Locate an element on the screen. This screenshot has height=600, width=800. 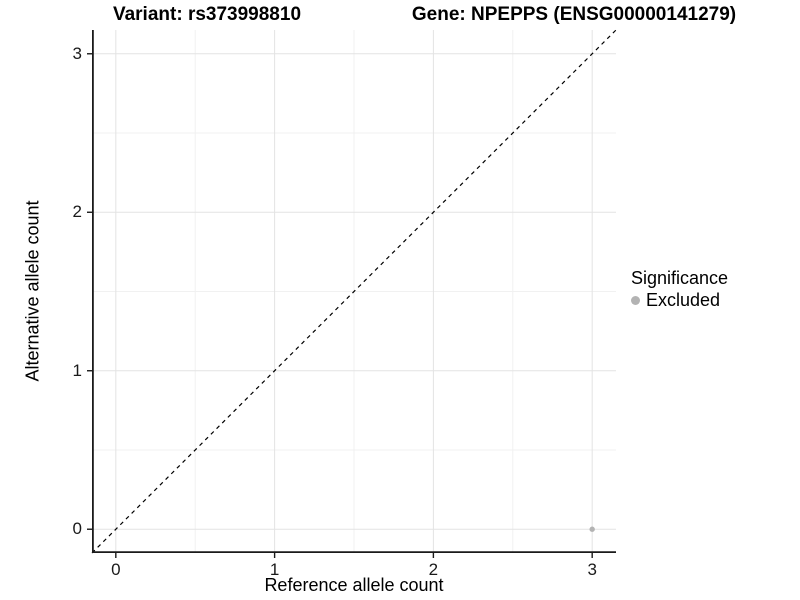
x-tick-label: 1 is located at coordinates (274, 569).